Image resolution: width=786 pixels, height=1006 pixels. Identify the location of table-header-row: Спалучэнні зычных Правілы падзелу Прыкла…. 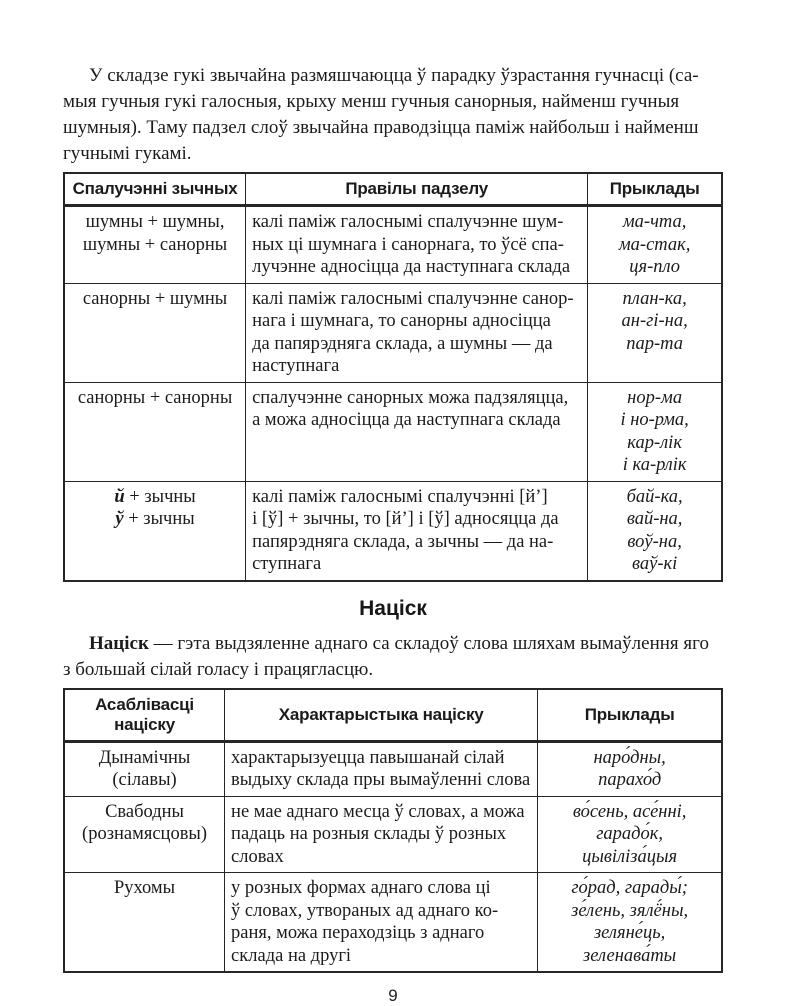
(393, 189).